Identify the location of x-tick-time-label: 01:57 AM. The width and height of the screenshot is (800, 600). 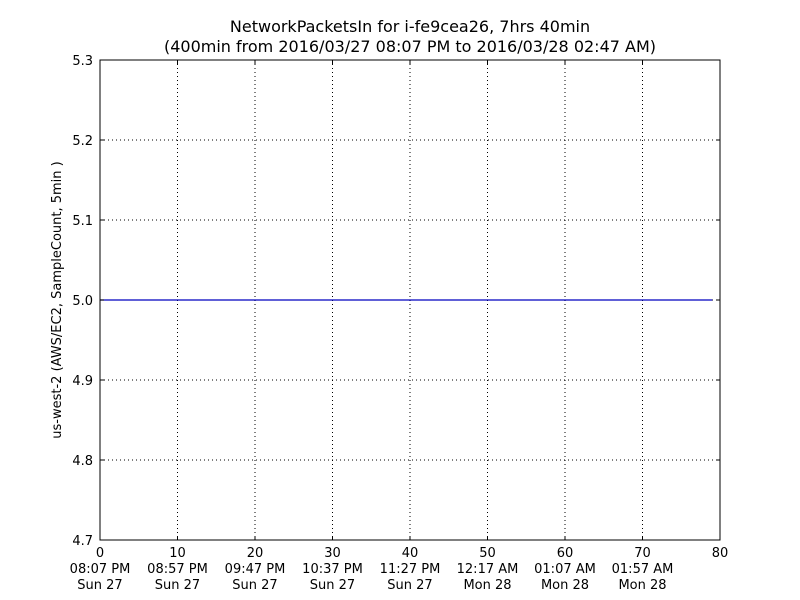
(643, 569).